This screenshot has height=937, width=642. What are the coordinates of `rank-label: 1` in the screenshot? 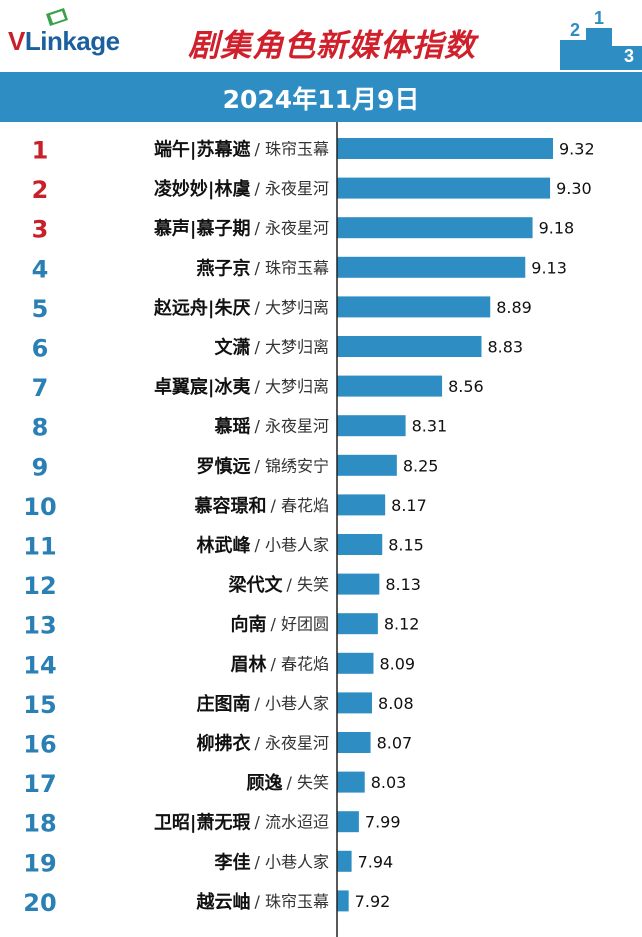 It's located at (40, 151).